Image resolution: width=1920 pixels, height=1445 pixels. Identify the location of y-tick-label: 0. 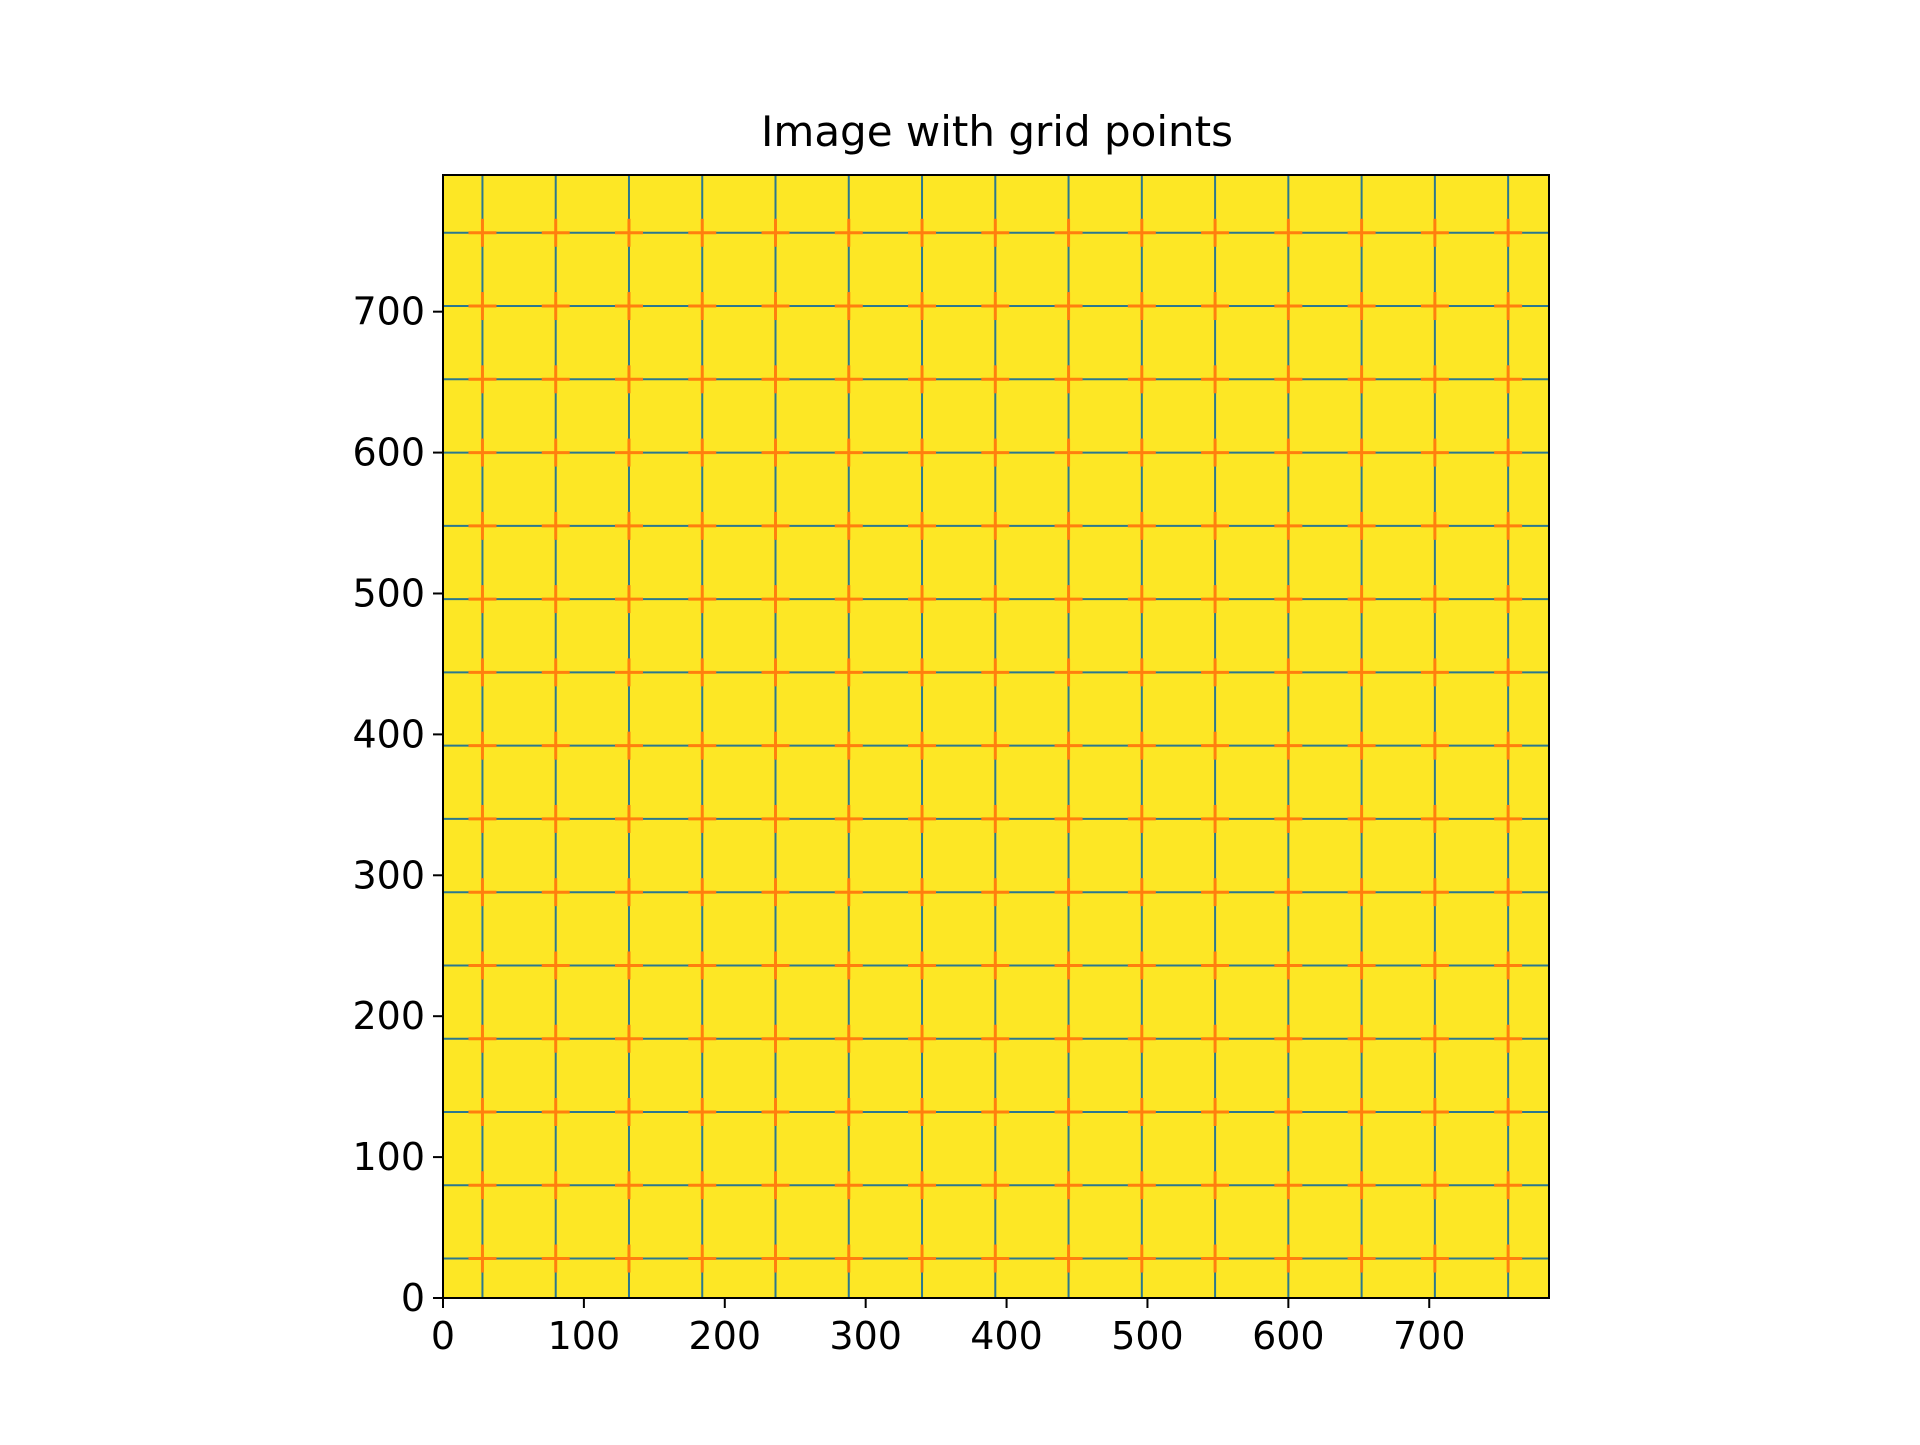
(413, 1298).